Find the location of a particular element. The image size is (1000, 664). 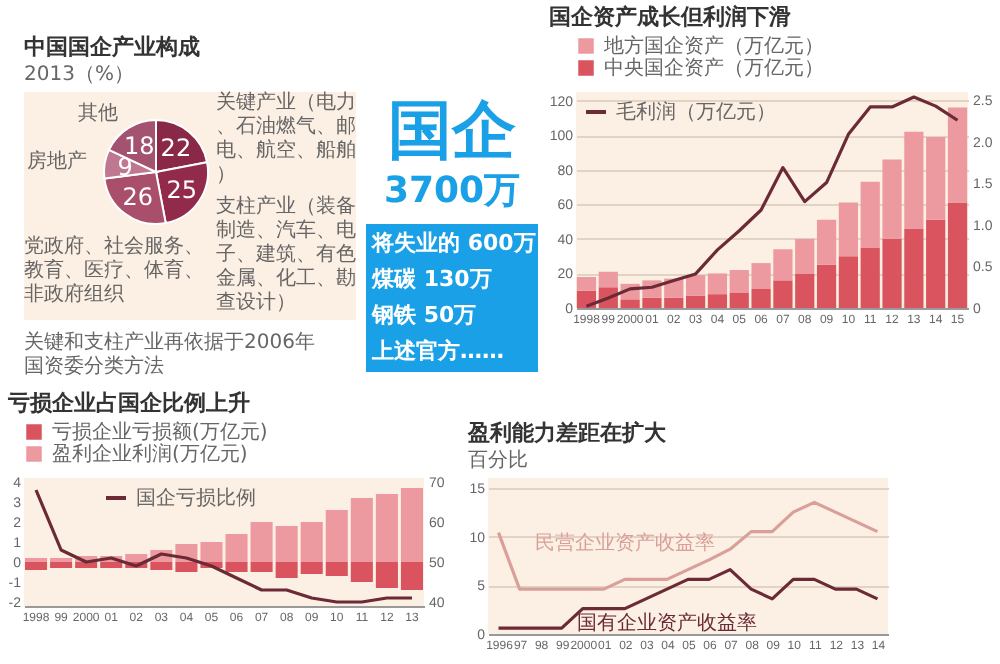

chart-title: 亏损企业占国企比例上升 is located at coordinates (127, 403).